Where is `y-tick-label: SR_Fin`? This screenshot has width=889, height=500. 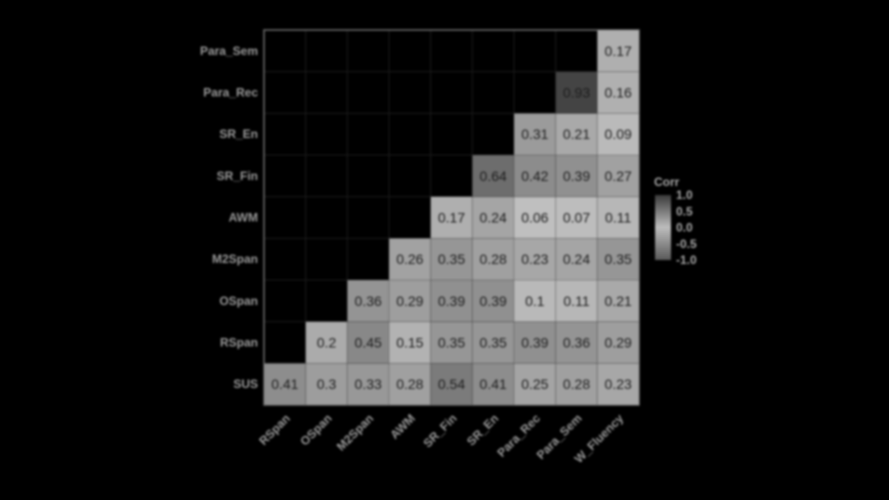
y-tick-label: SR_Fin is located at coordinates (237, 176).